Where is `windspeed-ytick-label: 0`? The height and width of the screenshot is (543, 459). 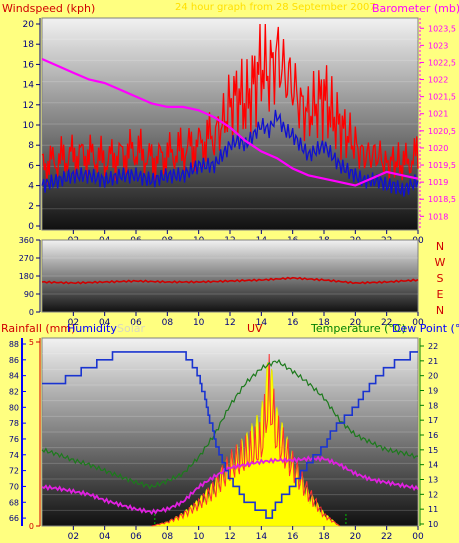
windspeed-ytick-label: 0 is located at coordinates (31, 227).